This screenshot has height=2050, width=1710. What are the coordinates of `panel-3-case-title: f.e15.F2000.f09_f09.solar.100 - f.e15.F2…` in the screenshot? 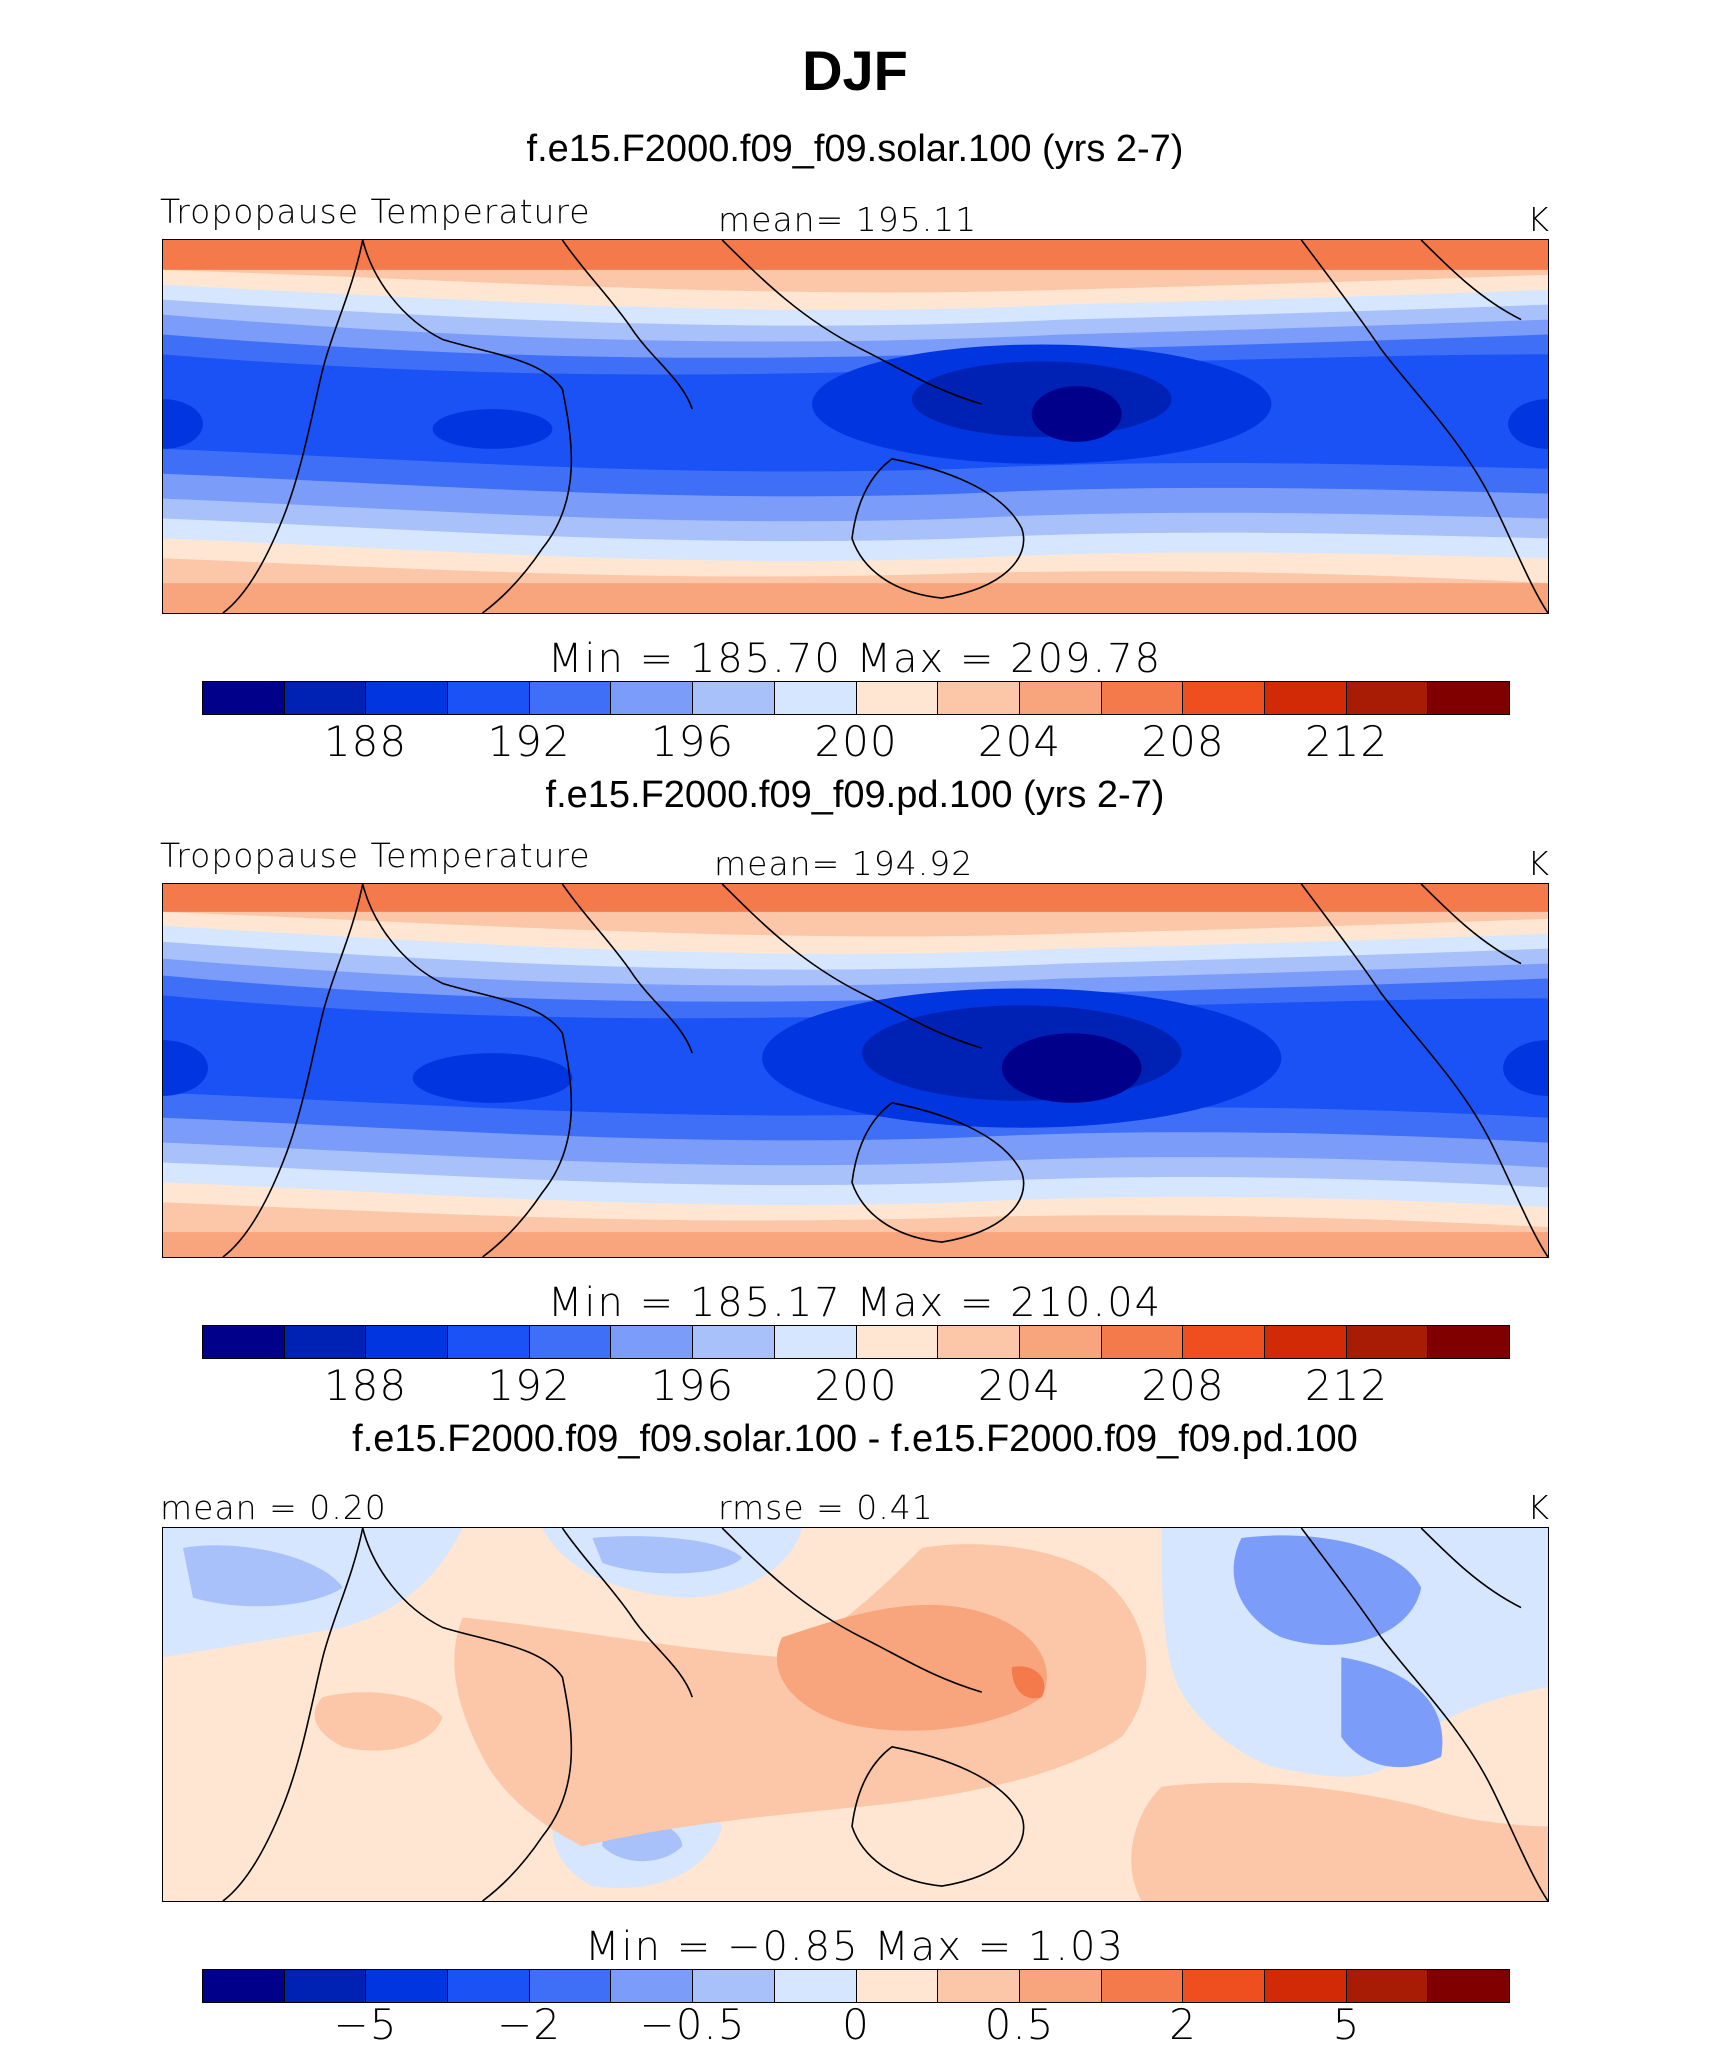 It's located at (855, 1439).